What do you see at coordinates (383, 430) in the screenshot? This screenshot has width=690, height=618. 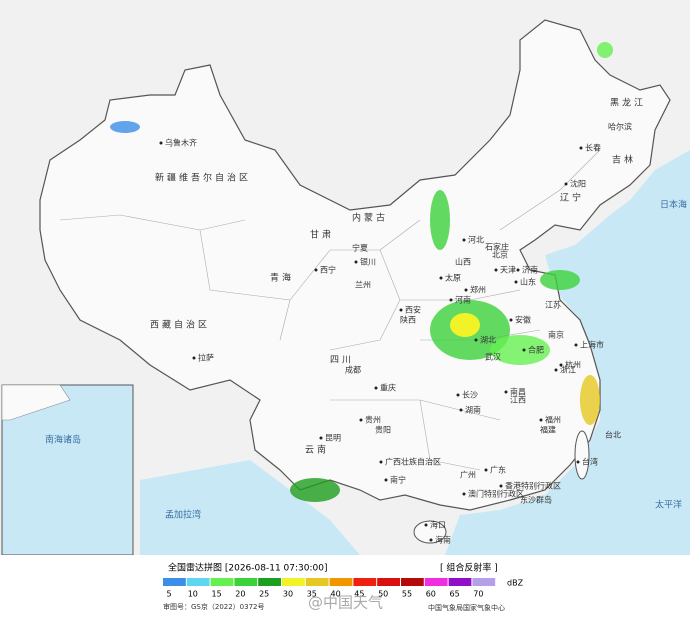 I see `place-label: 贵阳` at bounding box center [383, 430].